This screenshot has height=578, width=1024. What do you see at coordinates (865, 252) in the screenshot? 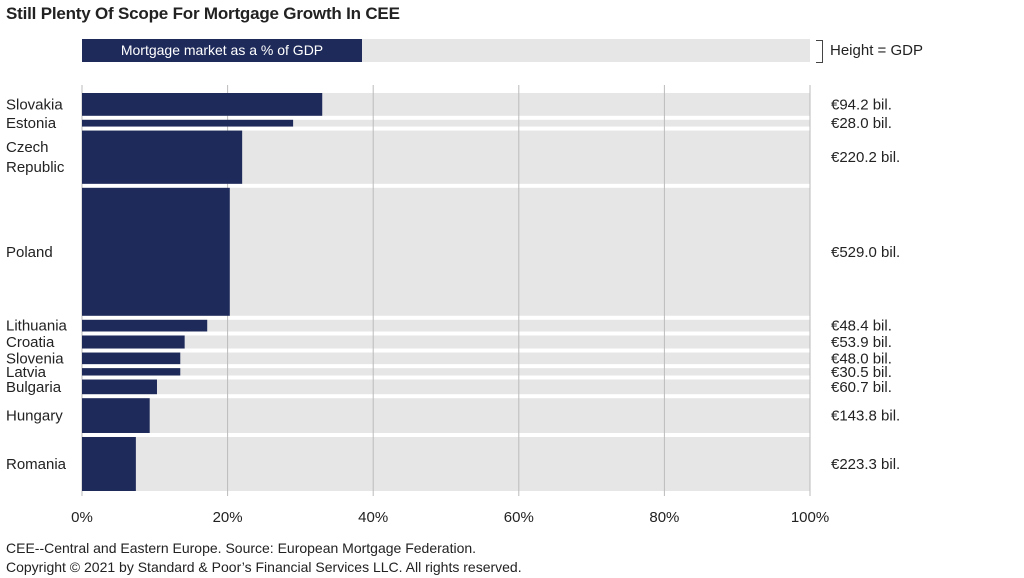
I see `gdp-label: €529.0 bil.` at bounding box center [865, 252].